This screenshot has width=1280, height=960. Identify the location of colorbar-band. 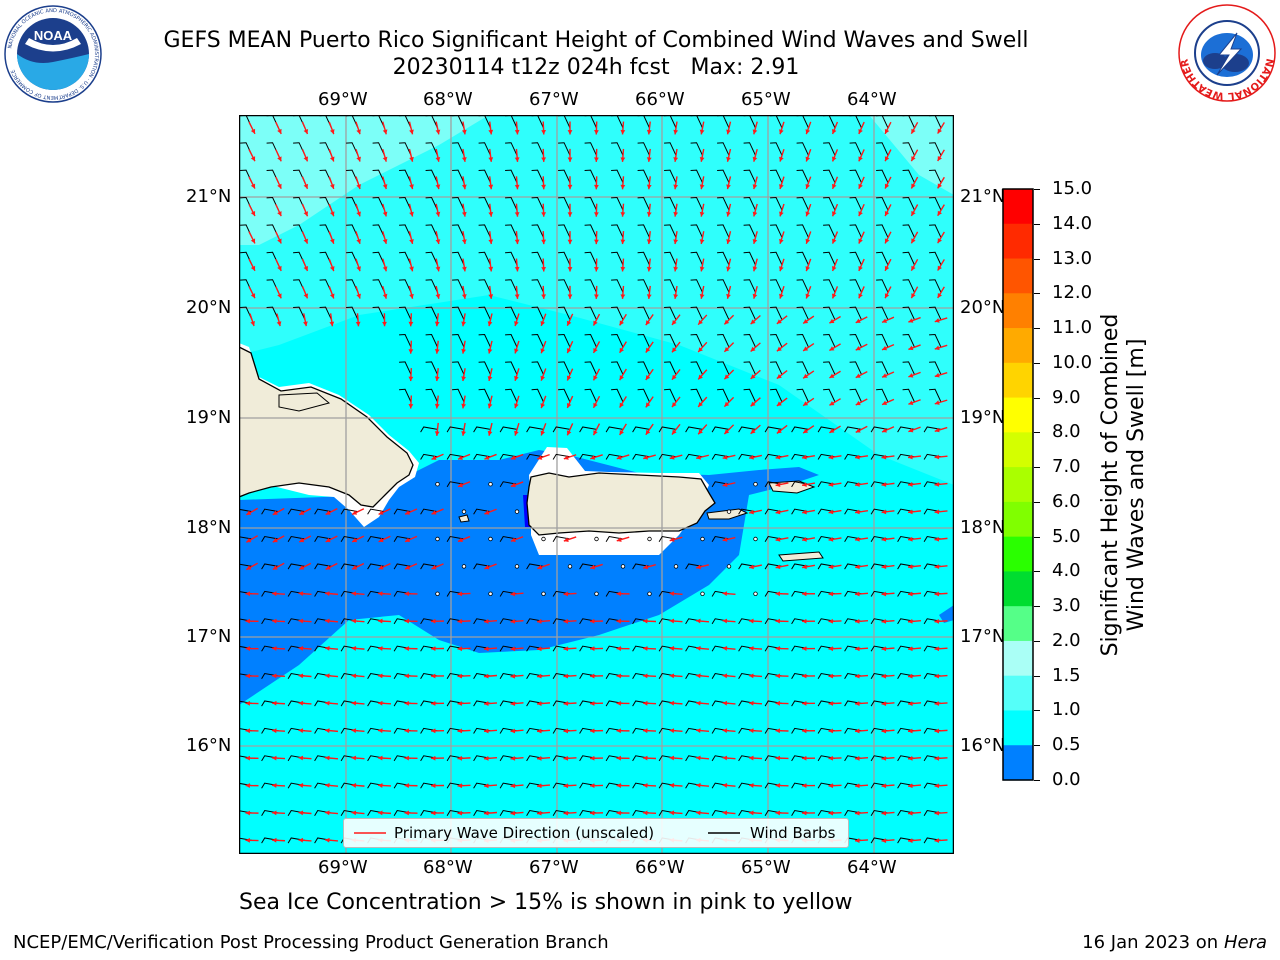
(1018, 728).